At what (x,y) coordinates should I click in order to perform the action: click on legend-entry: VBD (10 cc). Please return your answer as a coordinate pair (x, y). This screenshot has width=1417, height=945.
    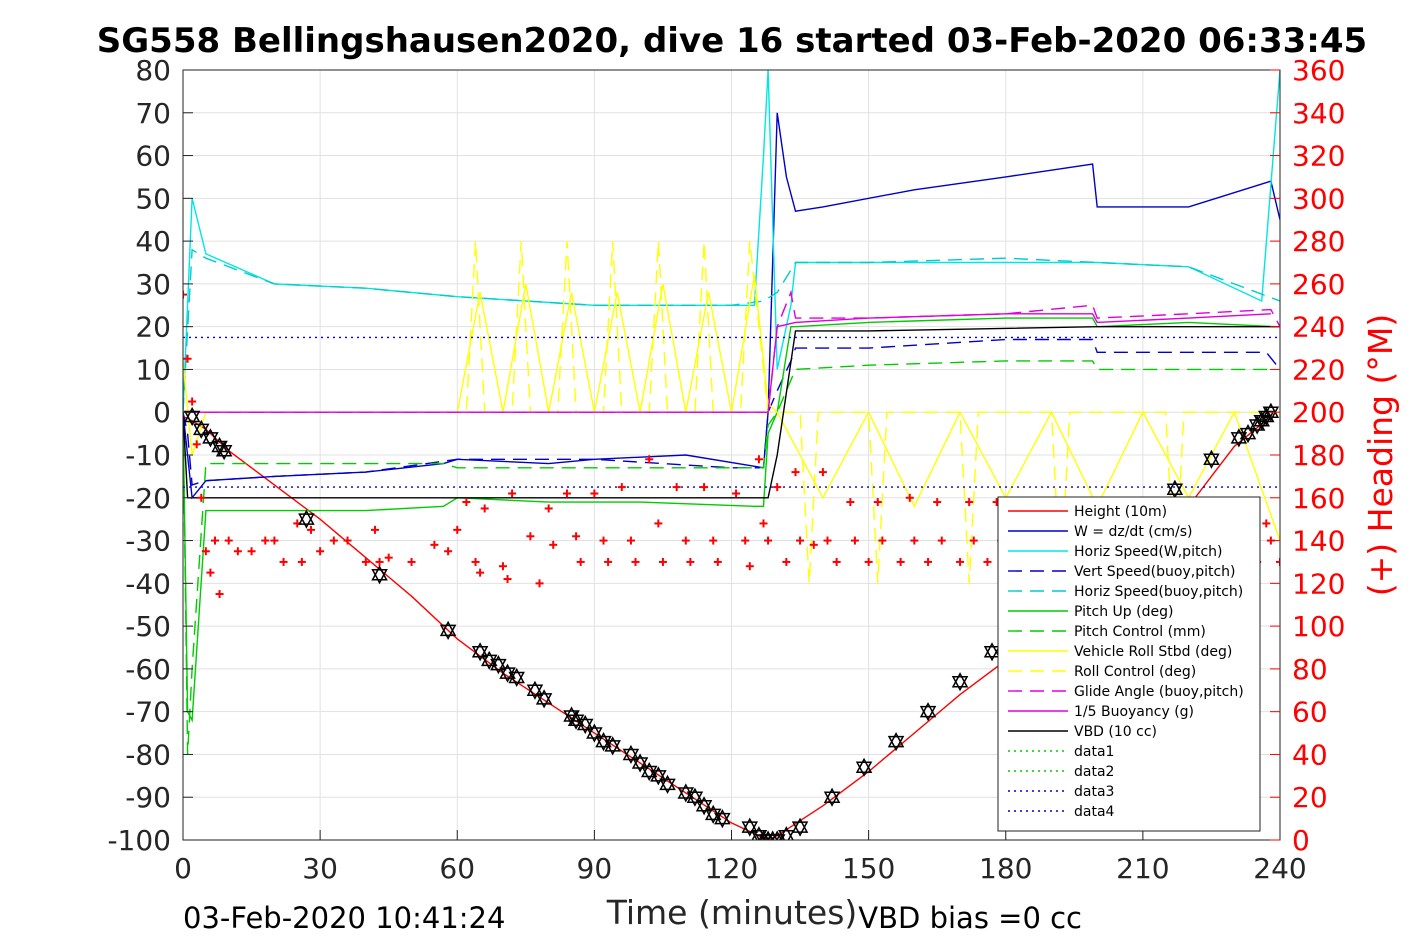
    Looking at the image, I should click on (1115, 732).